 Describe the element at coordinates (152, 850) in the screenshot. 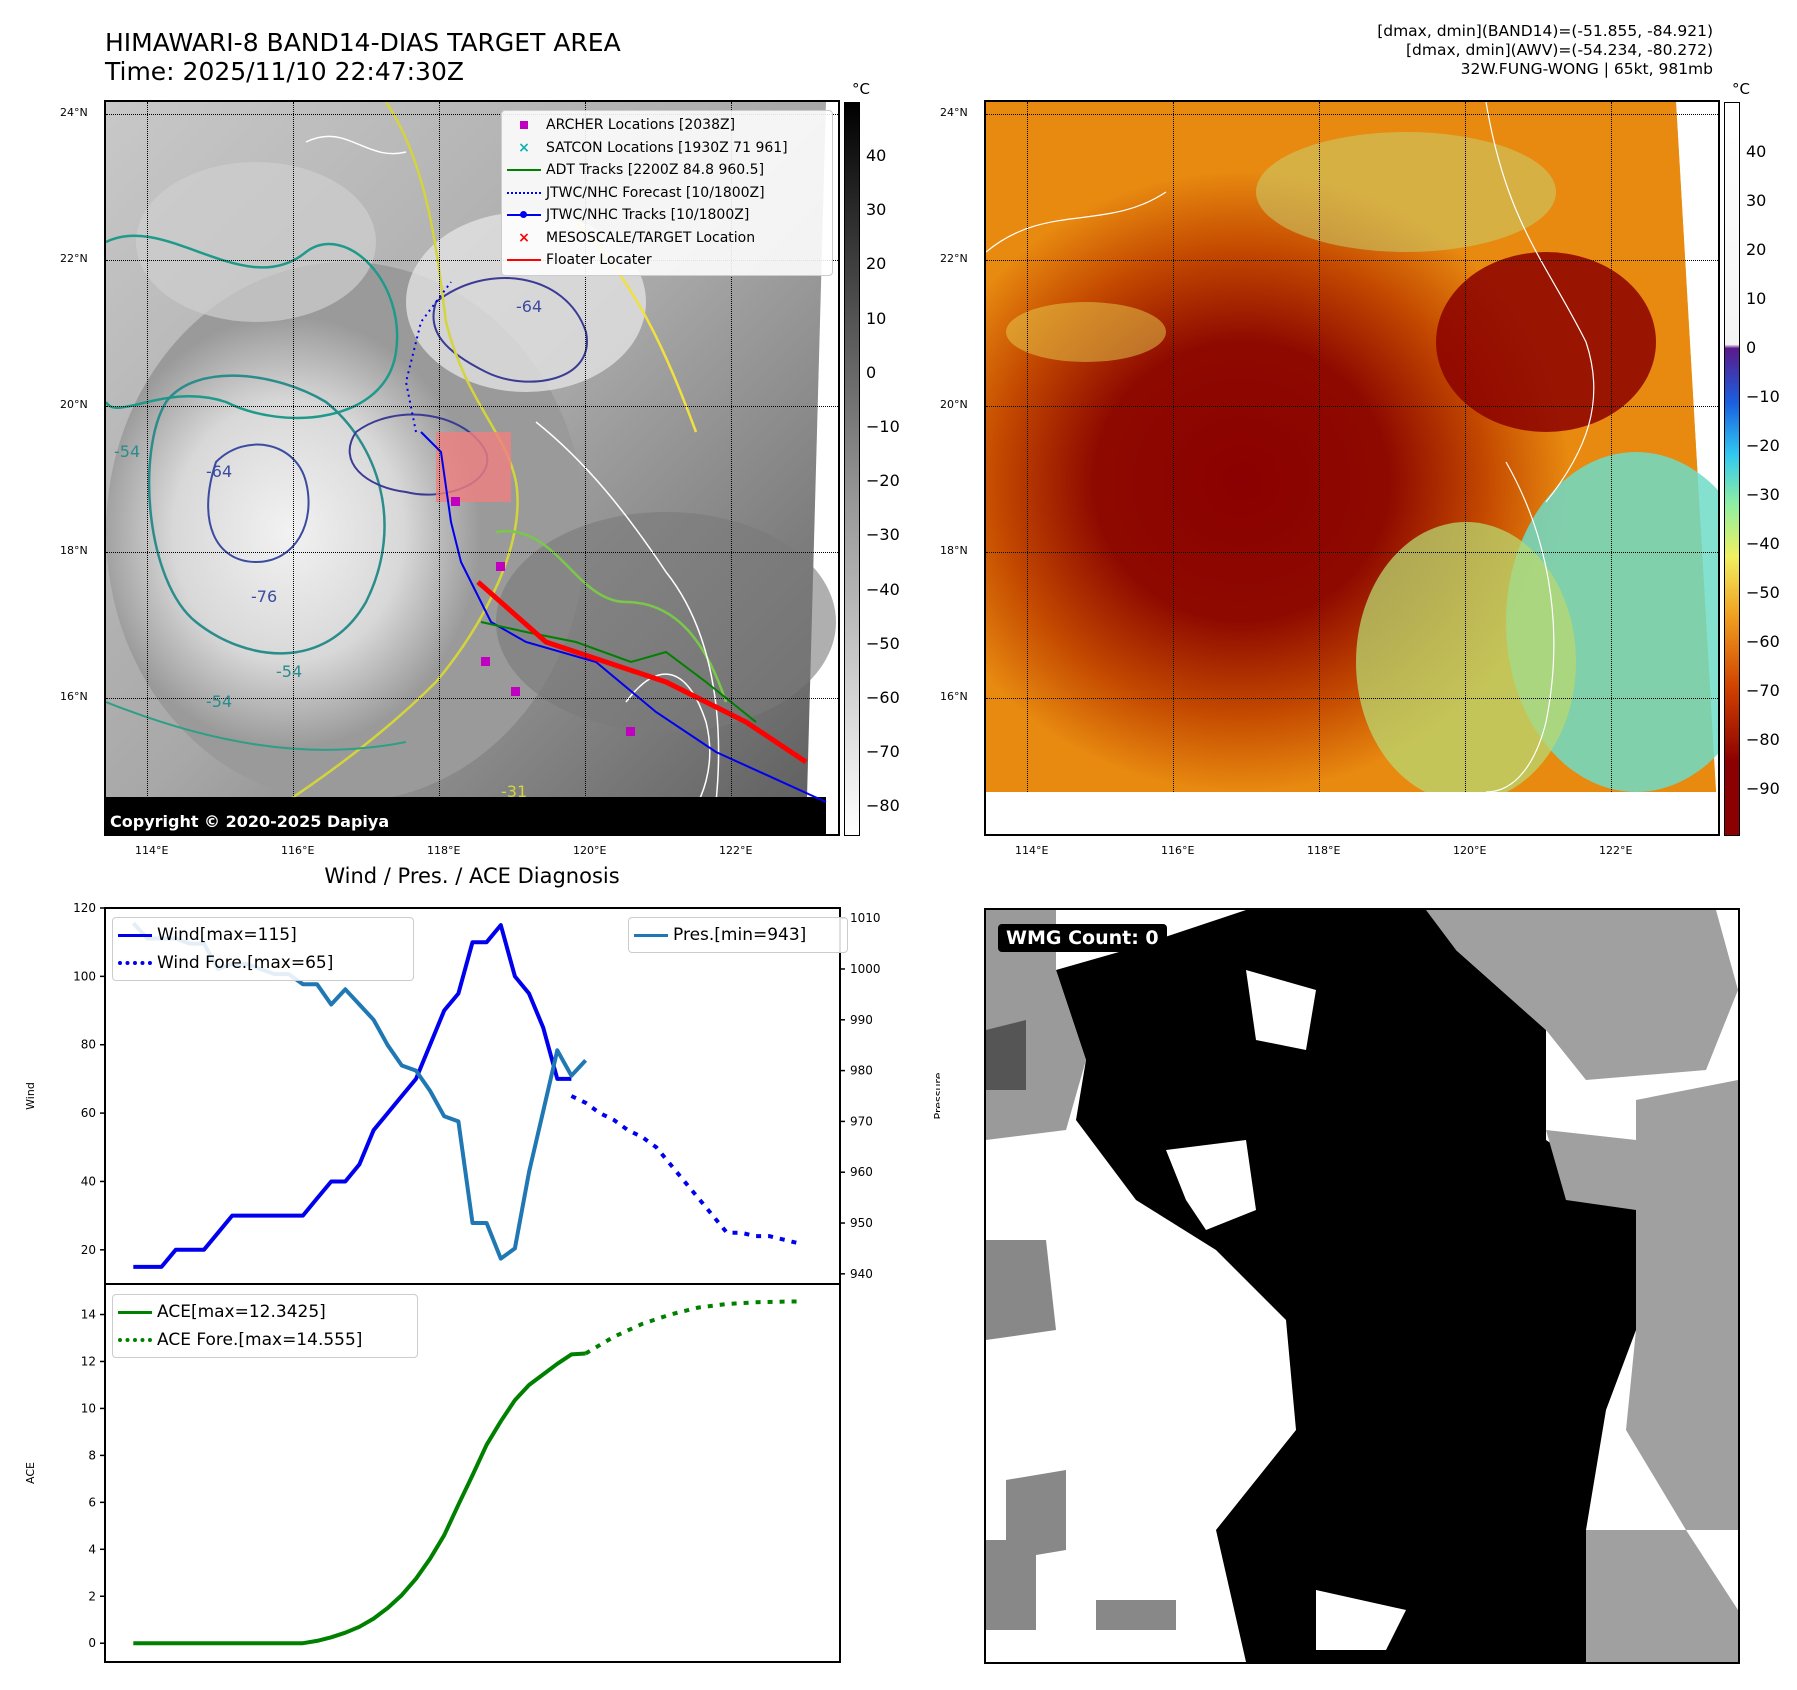

I see `lon-tick: 114°E` at that location.